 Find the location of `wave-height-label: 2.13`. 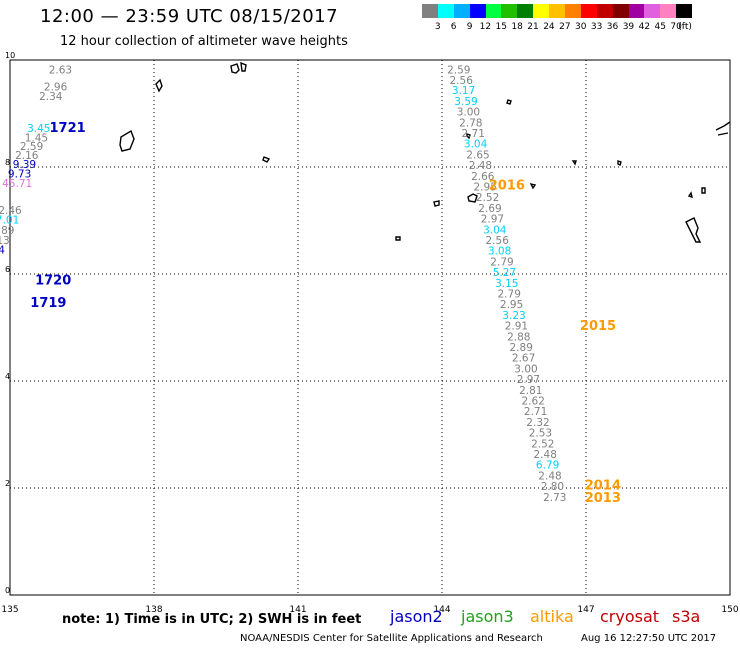

wave-height-label: 2.13 is located at coordinates (5, 241).